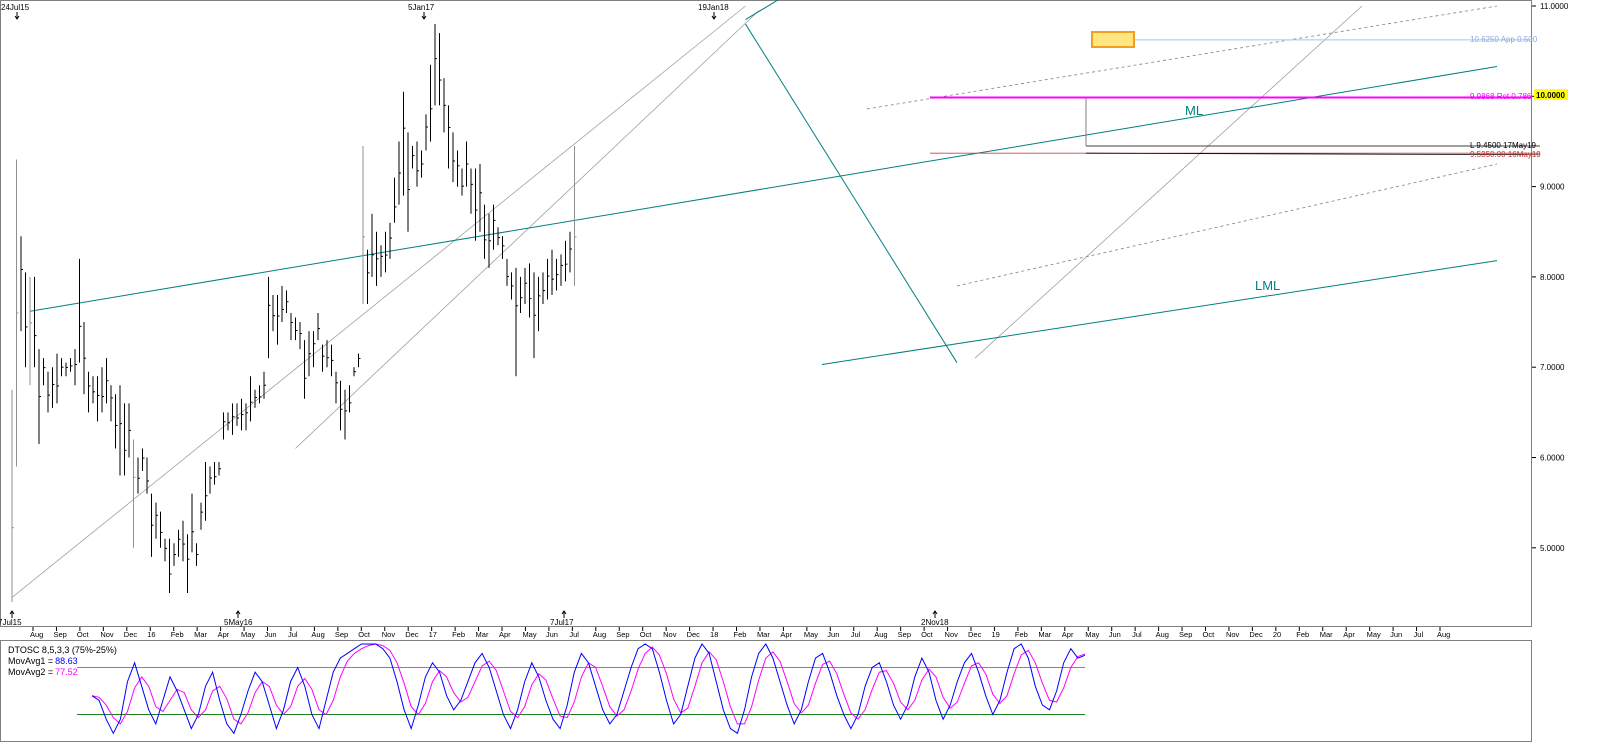  Describe the element at coordinates (1313, 154) in the screenshot. I see `close-level-line` at that location.